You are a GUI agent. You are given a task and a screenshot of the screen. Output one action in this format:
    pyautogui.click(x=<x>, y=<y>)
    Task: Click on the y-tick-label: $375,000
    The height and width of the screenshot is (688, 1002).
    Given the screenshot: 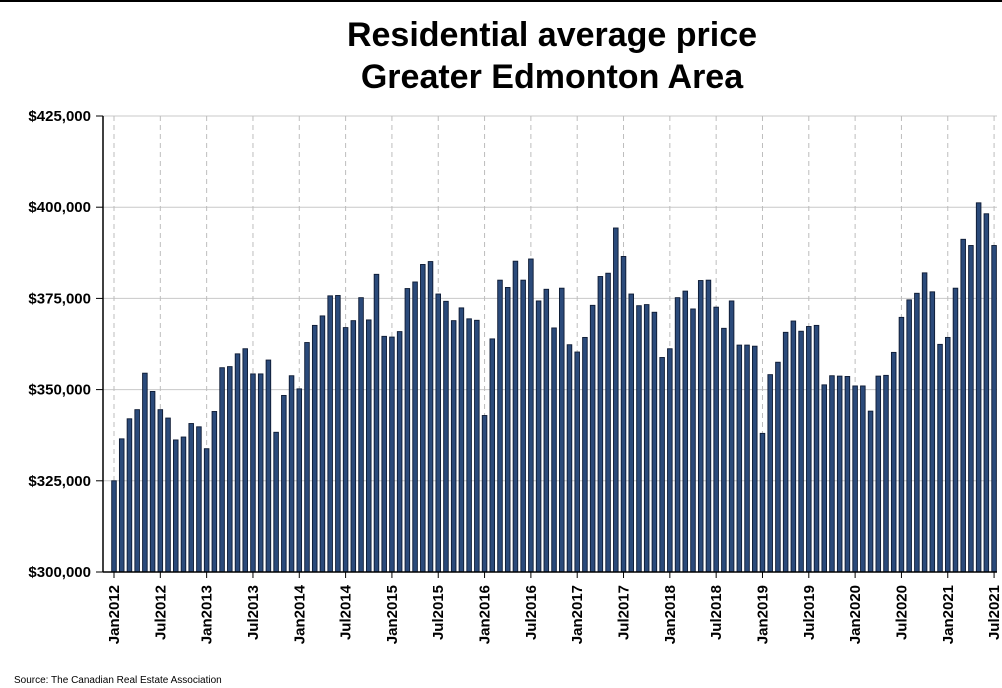 What is the action you would take?
    pyautogui.click(x=59, y=298)
    